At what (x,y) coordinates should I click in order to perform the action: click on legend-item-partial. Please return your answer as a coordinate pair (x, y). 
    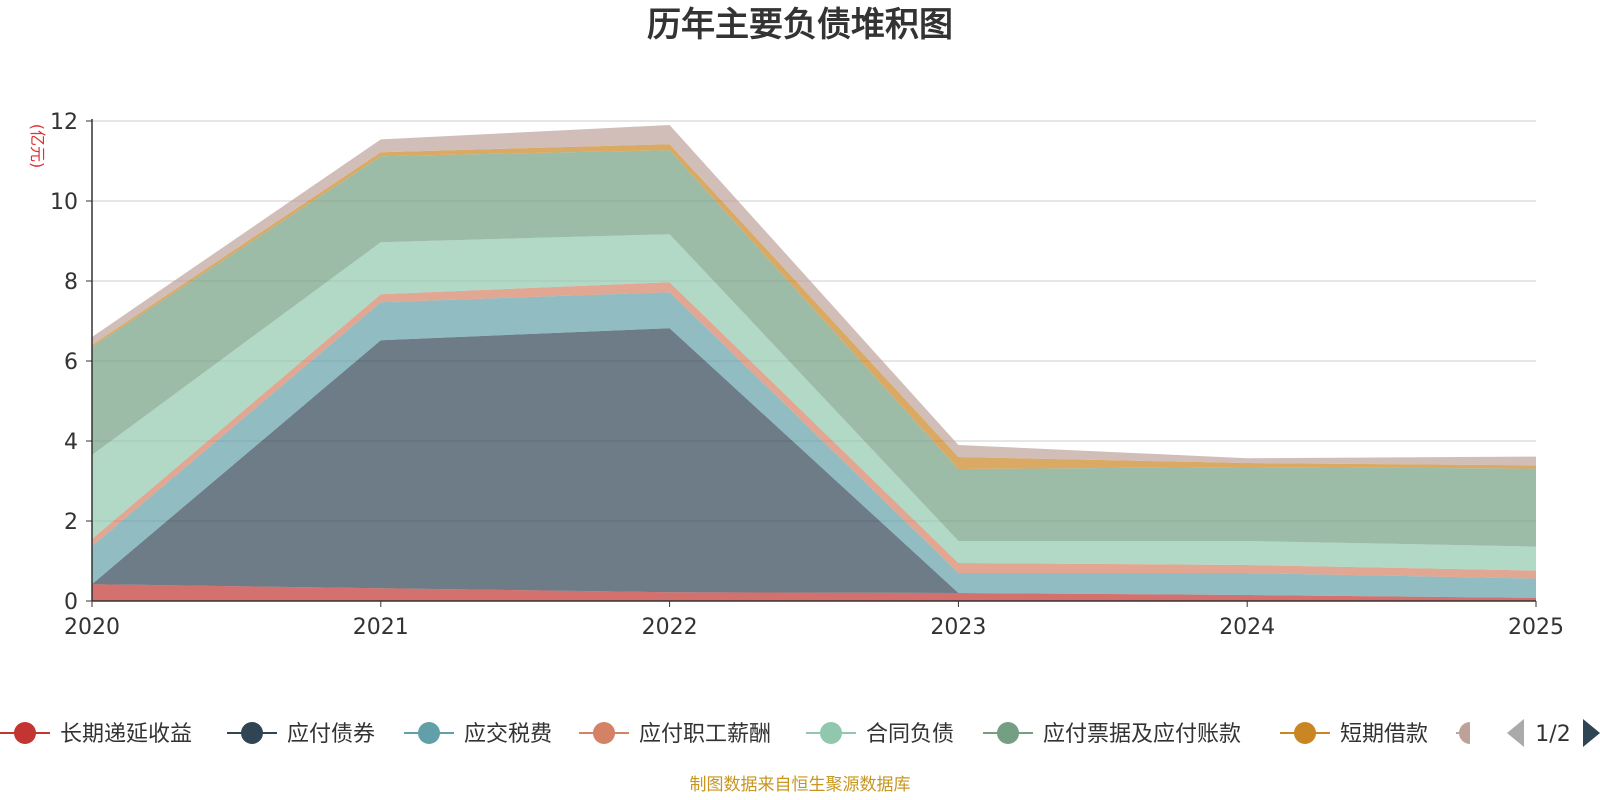
    Looking at the image, I should click on (1463, 733).